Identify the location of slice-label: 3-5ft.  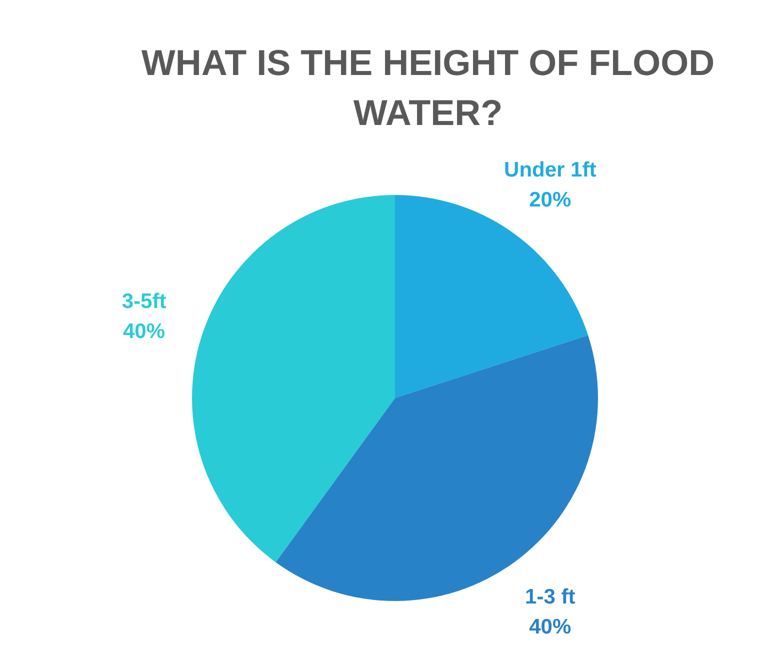
(144, 302).